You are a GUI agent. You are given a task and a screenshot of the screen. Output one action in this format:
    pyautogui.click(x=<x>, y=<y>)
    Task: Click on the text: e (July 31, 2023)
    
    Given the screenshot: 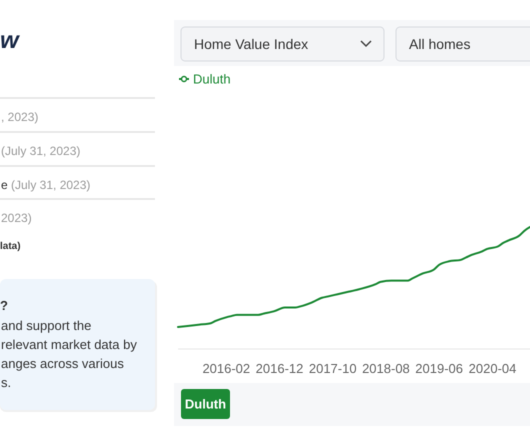 What is the action you would take?
    pyautogui.click(x=45, y=185)
    